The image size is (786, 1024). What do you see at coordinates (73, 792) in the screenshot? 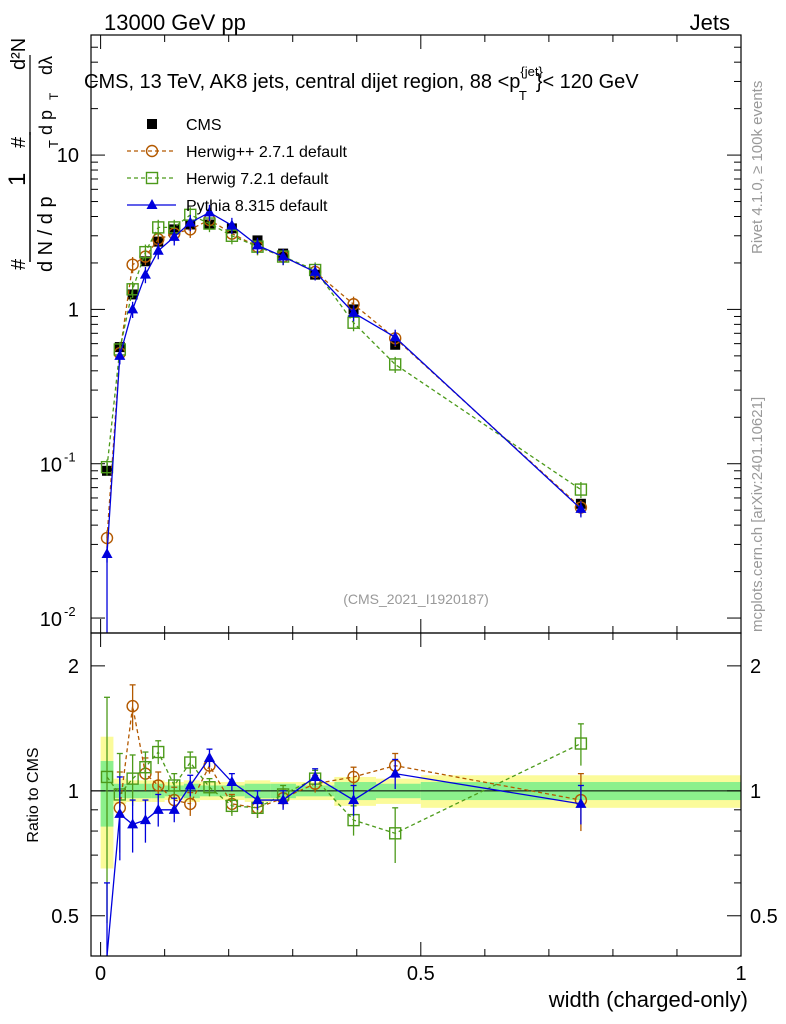
I see `ratio-ytick-label: 1` at bounding box center [73, 792].